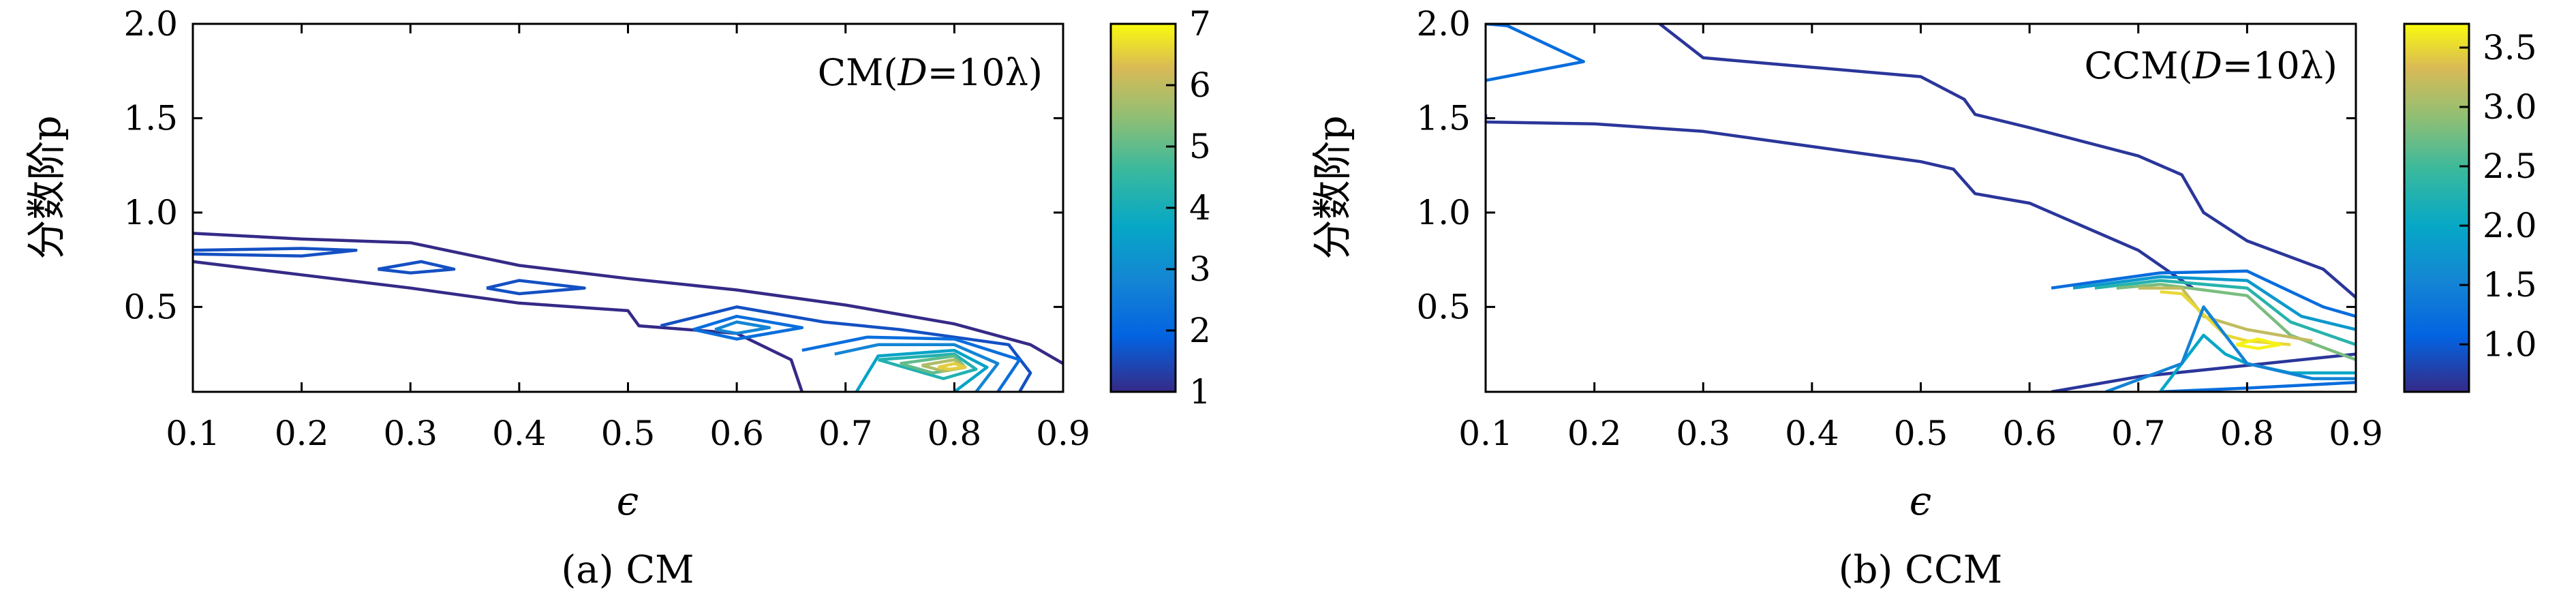 This screenshot has height=599, width=2576. What do you see at coordinates (1200, 208) in the screenshot?
I see `colorbar-tick-label: 4` at bounding box center [1200, 208].